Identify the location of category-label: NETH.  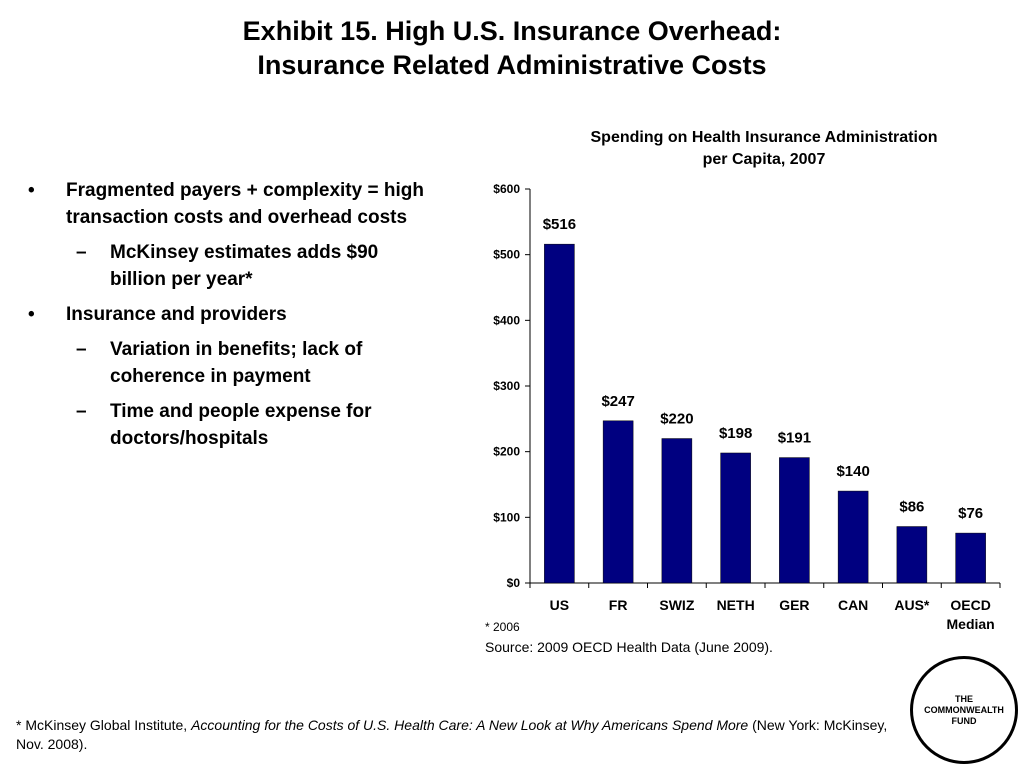
(736, 605).